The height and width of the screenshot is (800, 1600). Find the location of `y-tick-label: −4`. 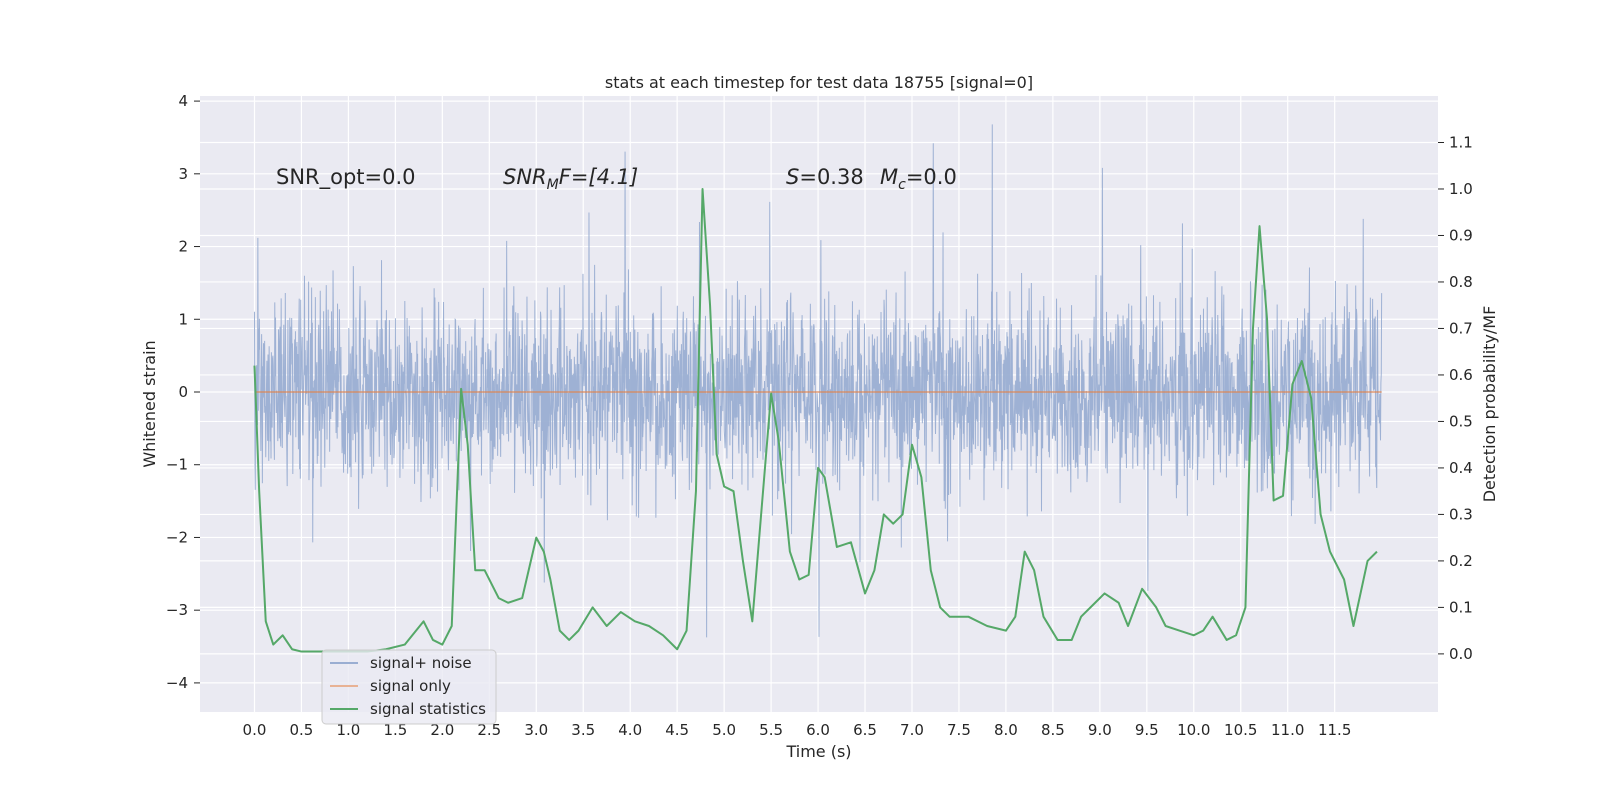

y-tick-label: −4 is located at coordinates (177, 683).